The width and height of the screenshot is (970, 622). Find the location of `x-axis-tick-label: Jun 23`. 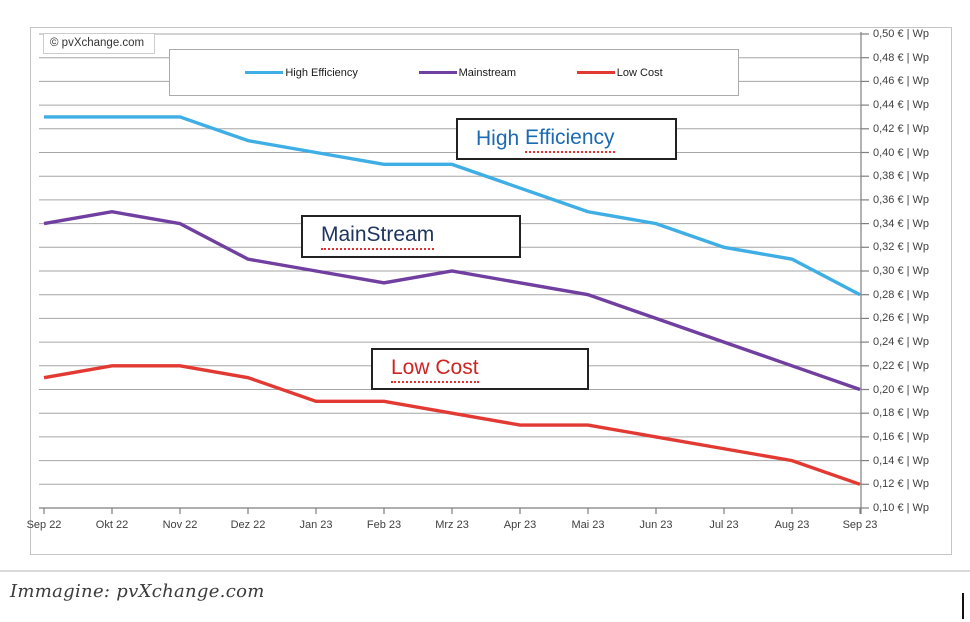

x-axis-tick-label: Jun 23 is located at coordinates (656, 525).